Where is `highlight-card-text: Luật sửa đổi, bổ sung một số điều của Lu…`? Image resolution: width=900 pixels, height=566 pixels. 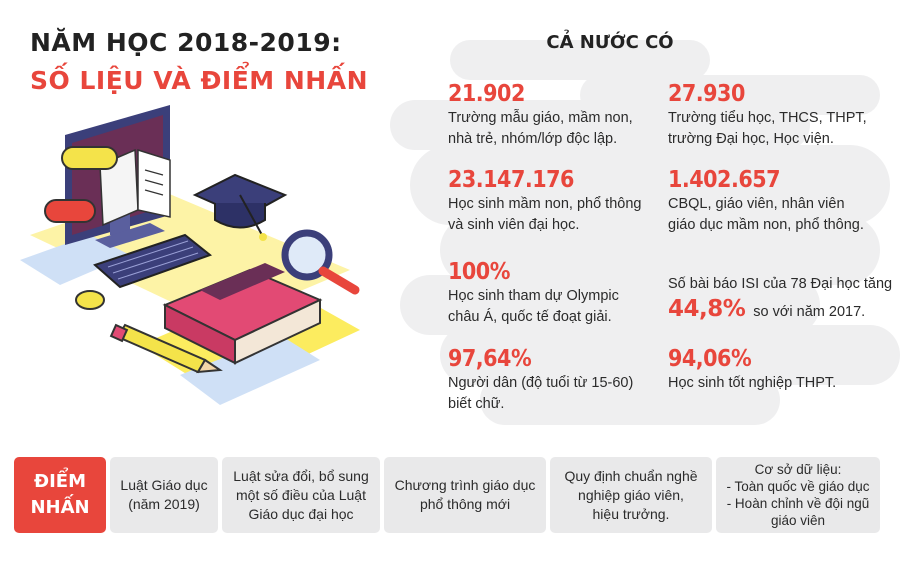
highlight-card-text: Luật sửa đổi, bổ sung một số điều của Lu… is located at coordinates (301, 494).